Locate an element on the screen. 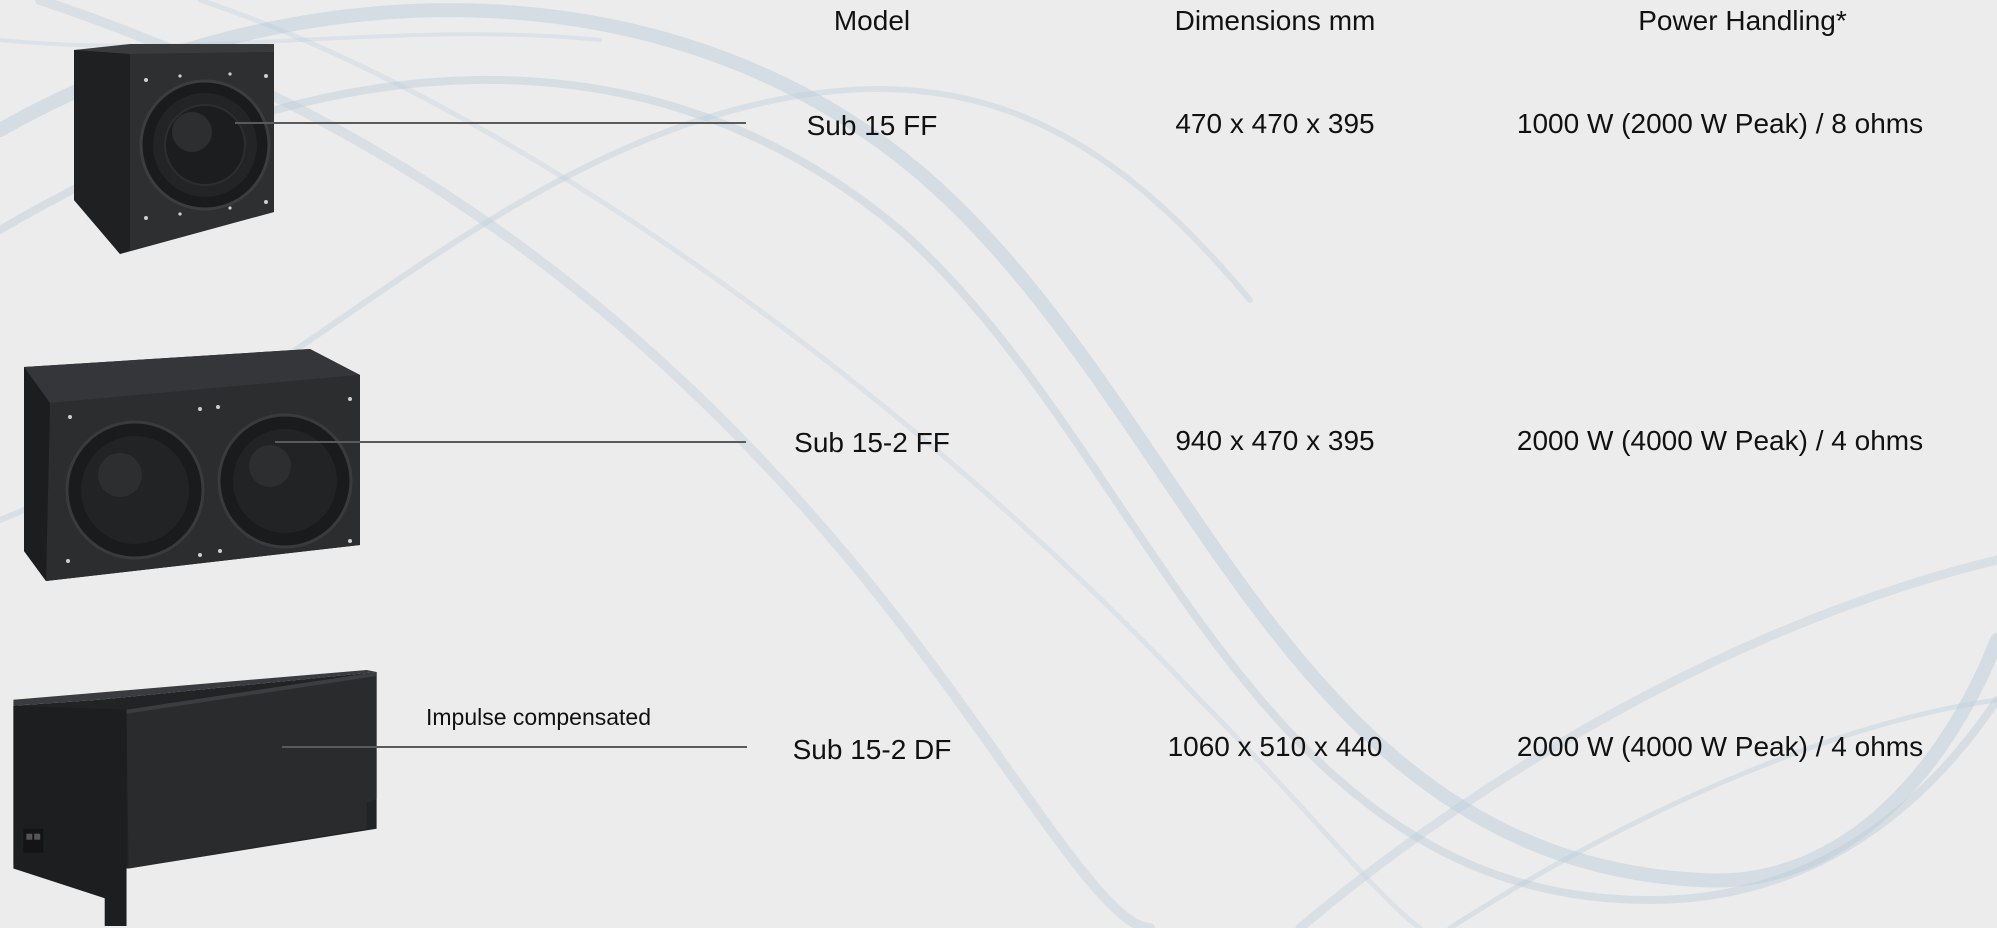 This screenshot has width=1997, height=928. row-2-model: Sub 15-2 FF is located at coordinates (872, 442).